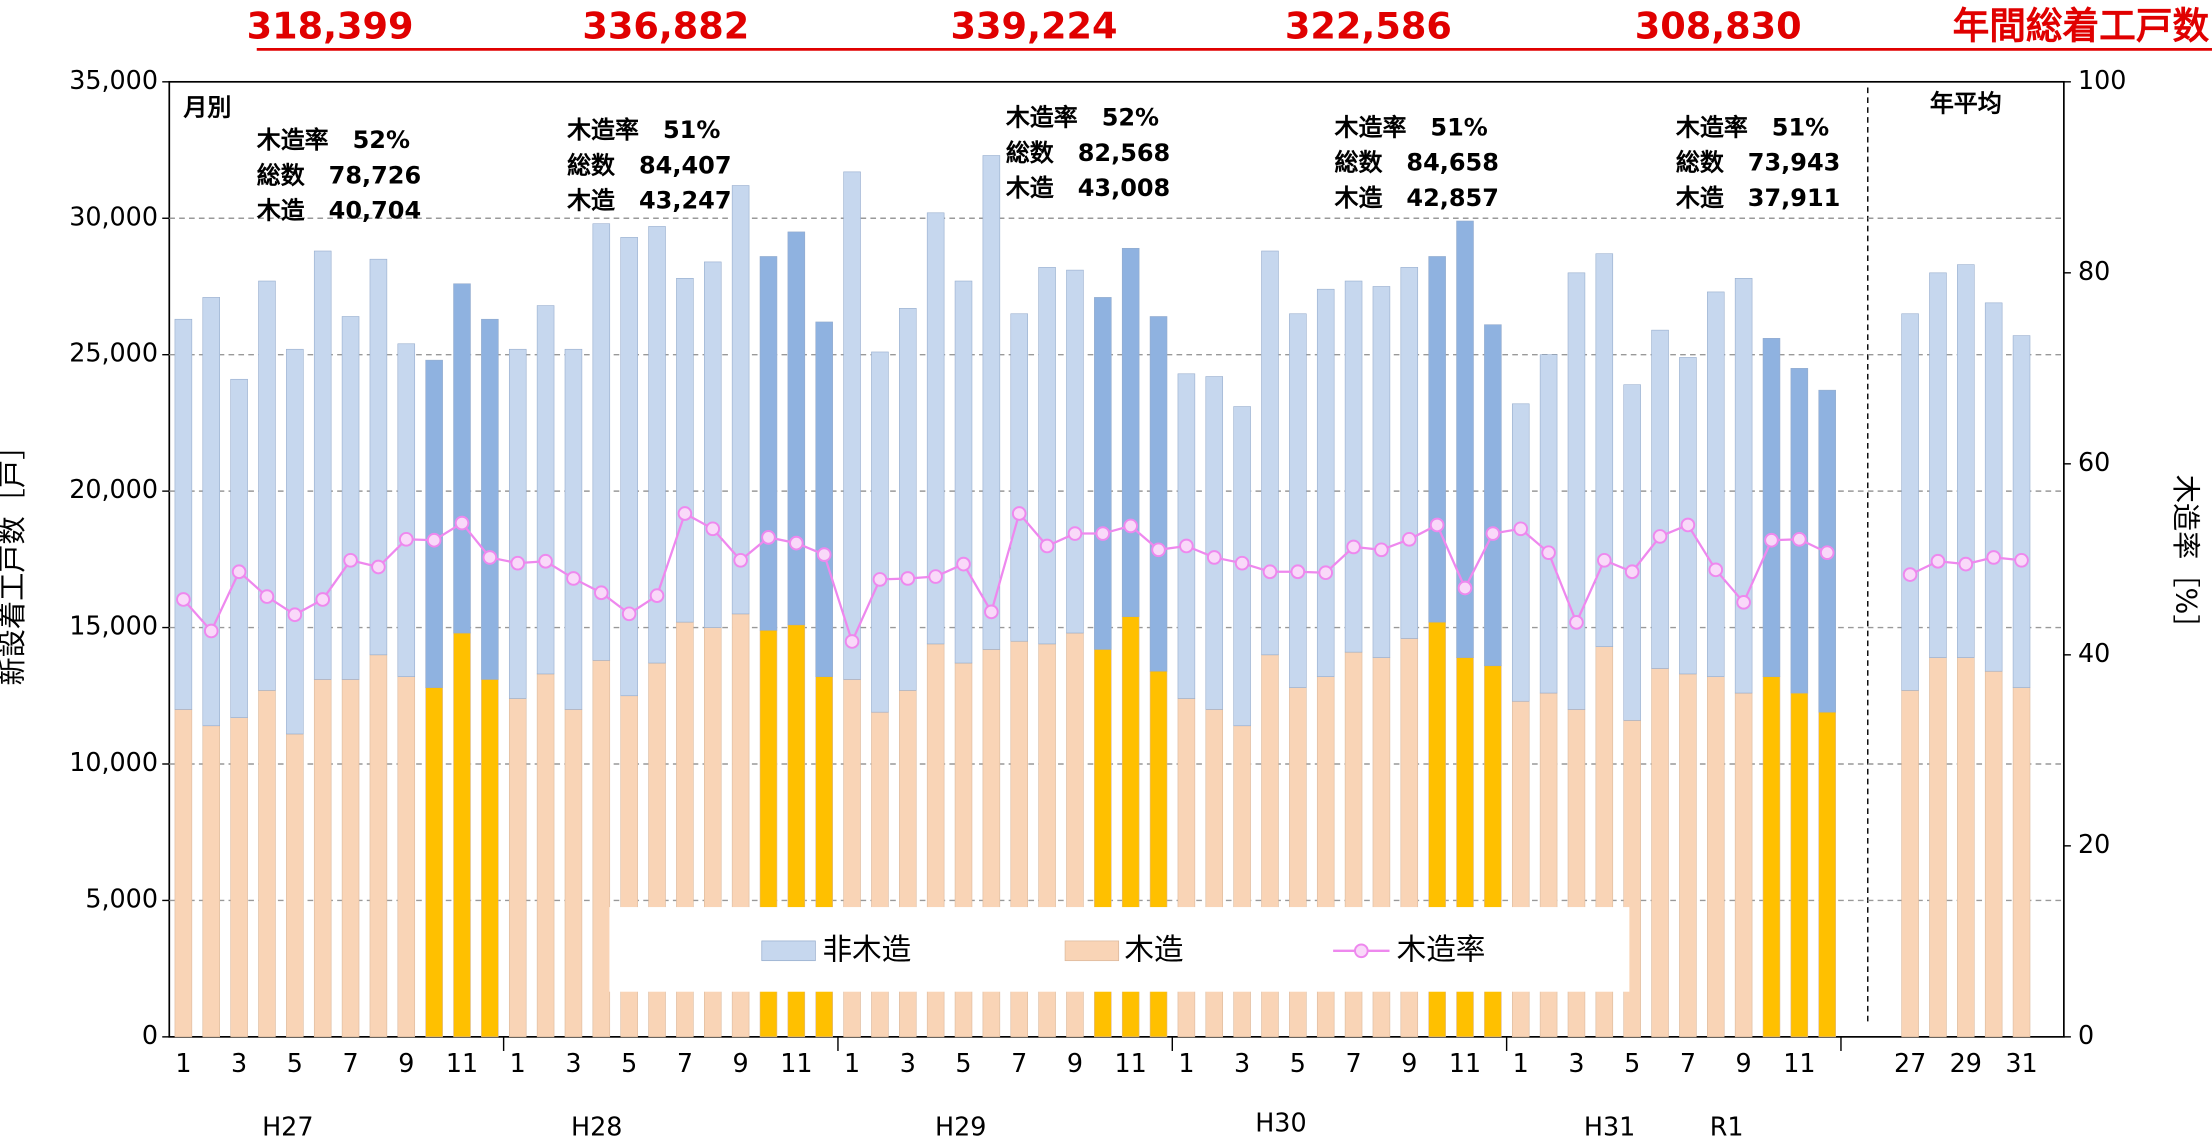 Image resolution: width=2212 pixels, height=1144 pixels. Describe the element at coordinates (1966, 103) in the screenshot. I see `panel-label: 年平均` at that location.